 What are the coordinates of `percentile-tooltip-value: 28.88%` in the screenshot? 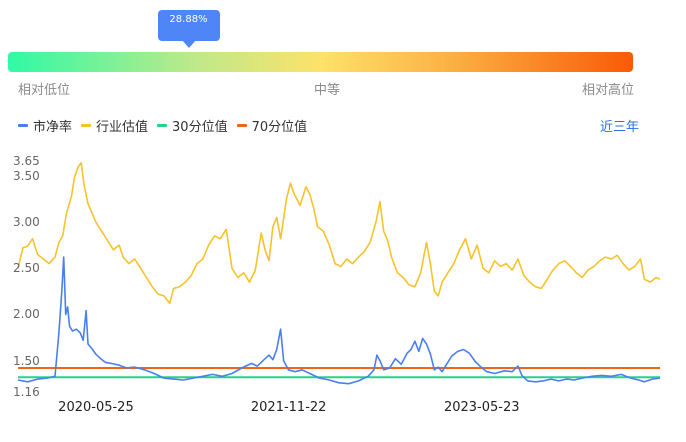 It's located at (188, 19).